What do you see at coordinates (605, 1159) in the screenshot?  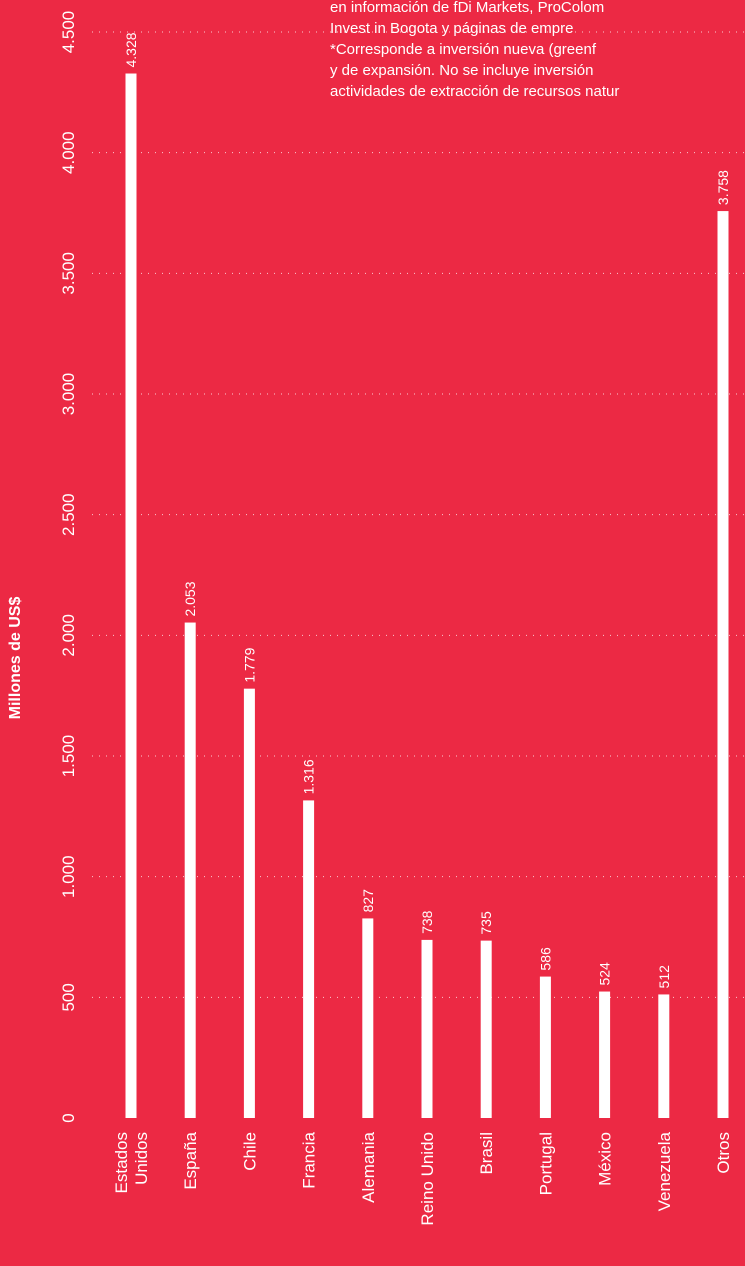 I see `x-category-label: México` at bounding box center [605, 1159].